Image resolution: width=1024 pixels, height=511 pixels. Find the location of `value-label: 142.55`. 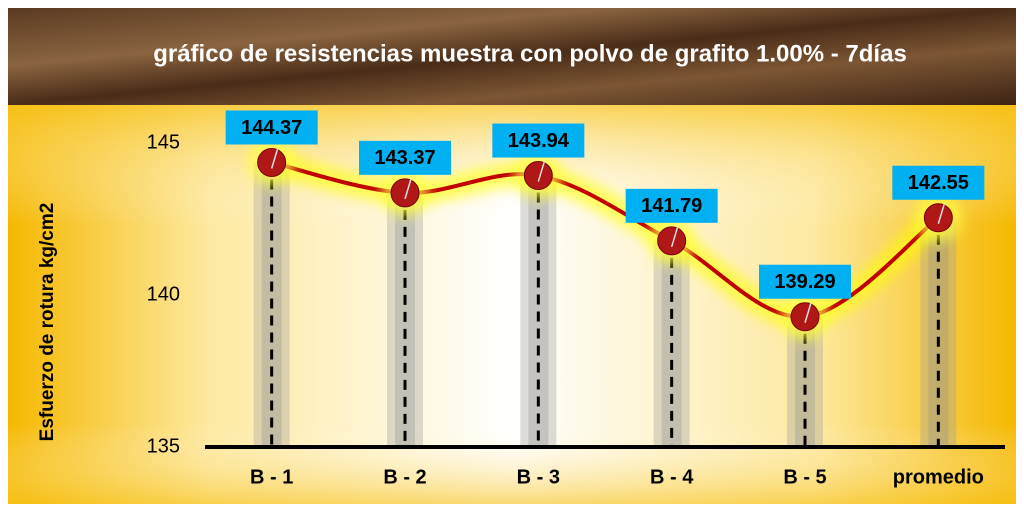

value-label: 142.55 is located at coordinates (938, 183).